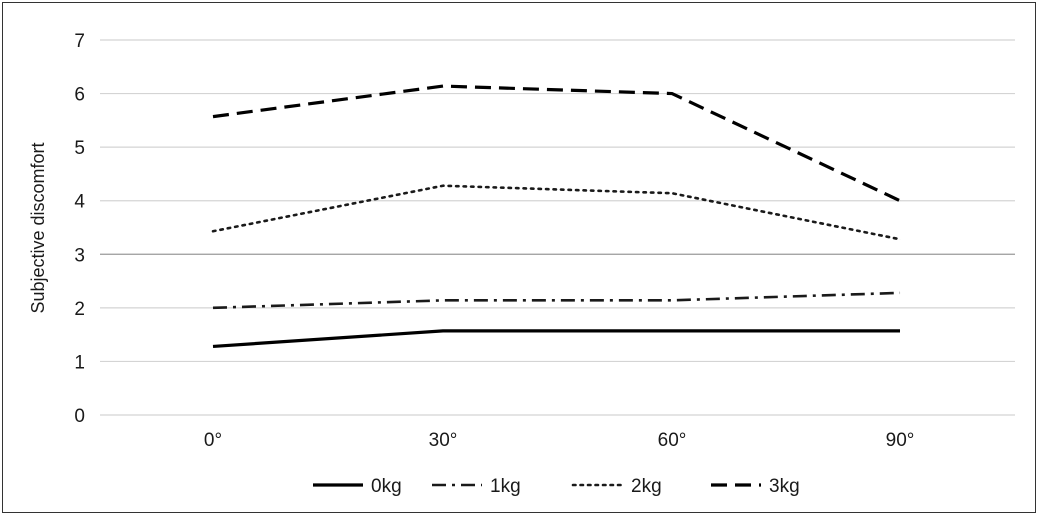 The image size is (1040, 517). What do you see at coordinates (443, 440) in the screenshot?
I see `x-tick-label: 30°` at bounding box center [443, 440].